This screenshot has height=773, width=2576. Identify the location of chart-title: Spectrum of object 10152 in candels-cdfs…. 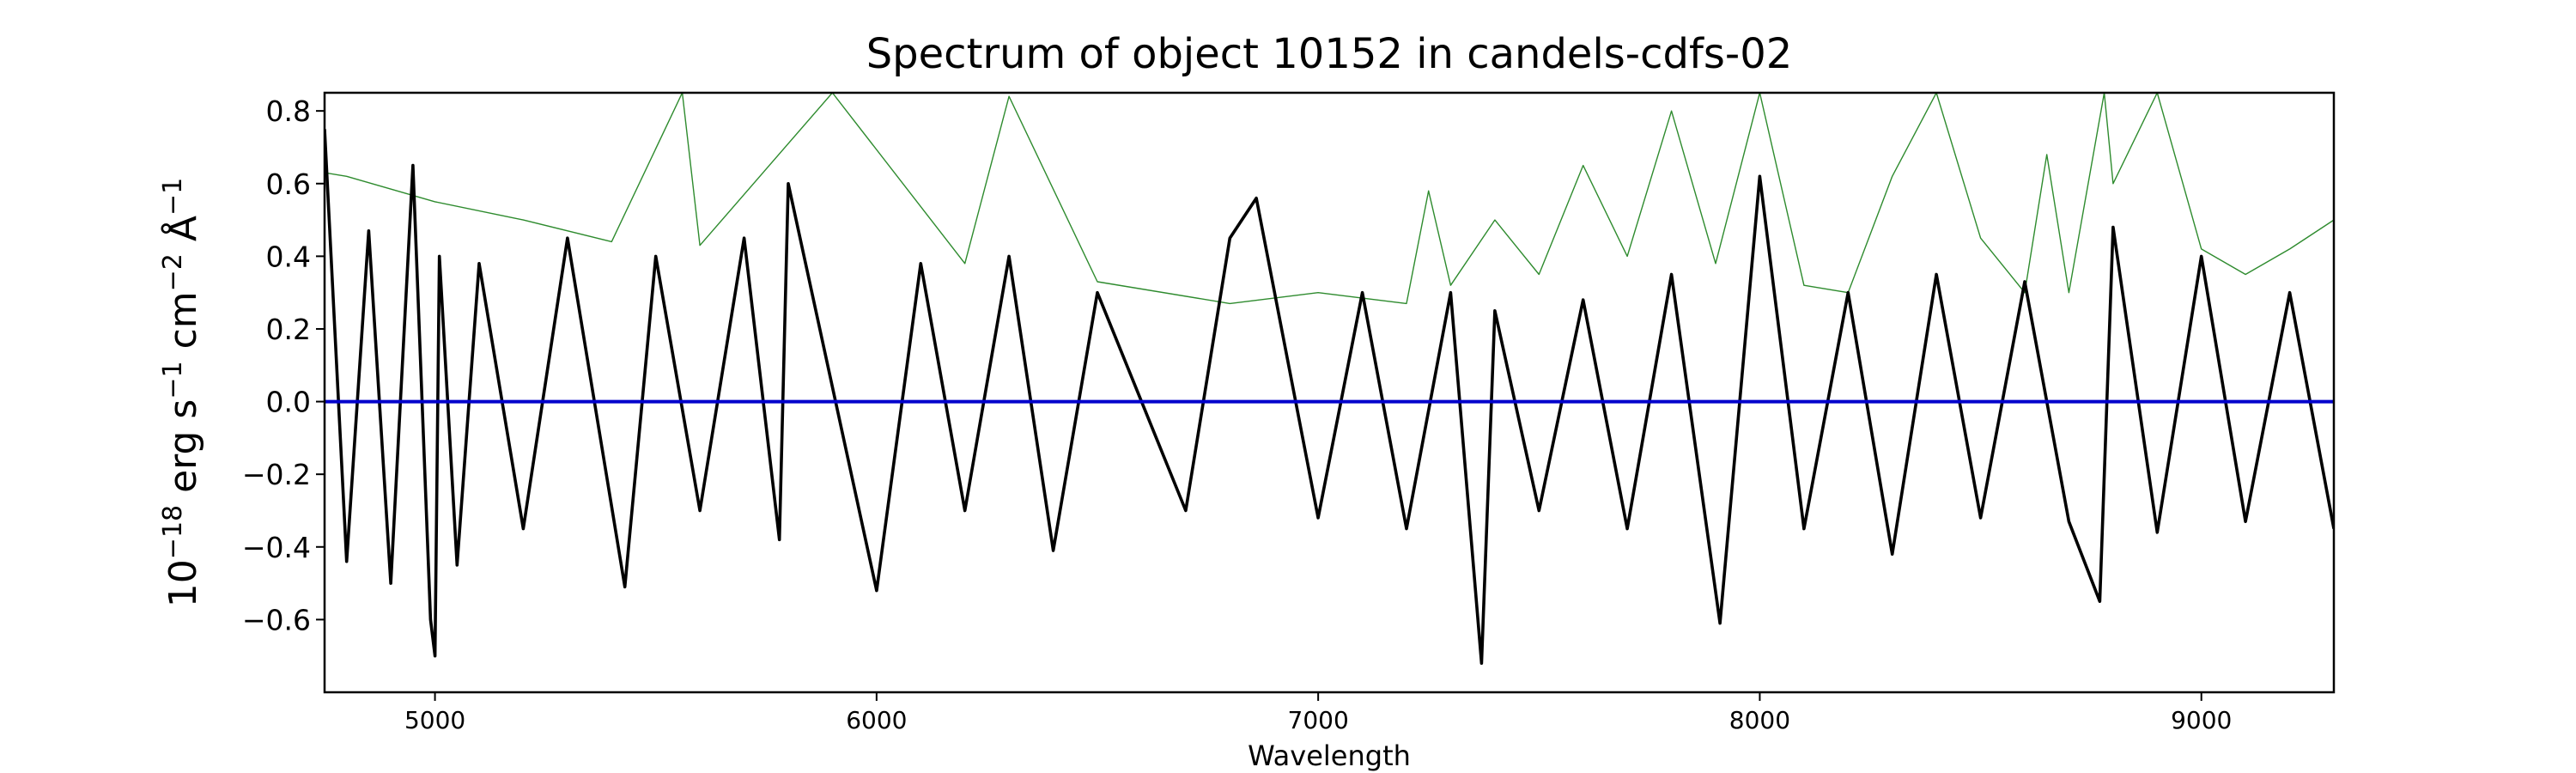
(1330, 54).